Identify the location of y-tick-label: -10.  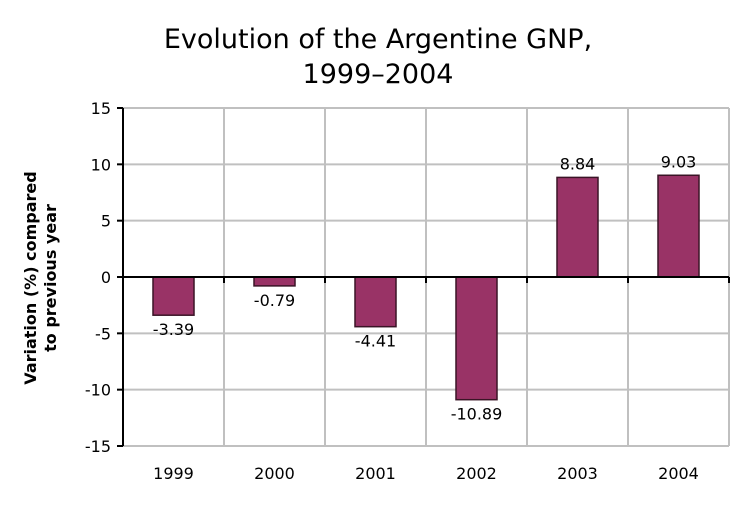
(98, 390).